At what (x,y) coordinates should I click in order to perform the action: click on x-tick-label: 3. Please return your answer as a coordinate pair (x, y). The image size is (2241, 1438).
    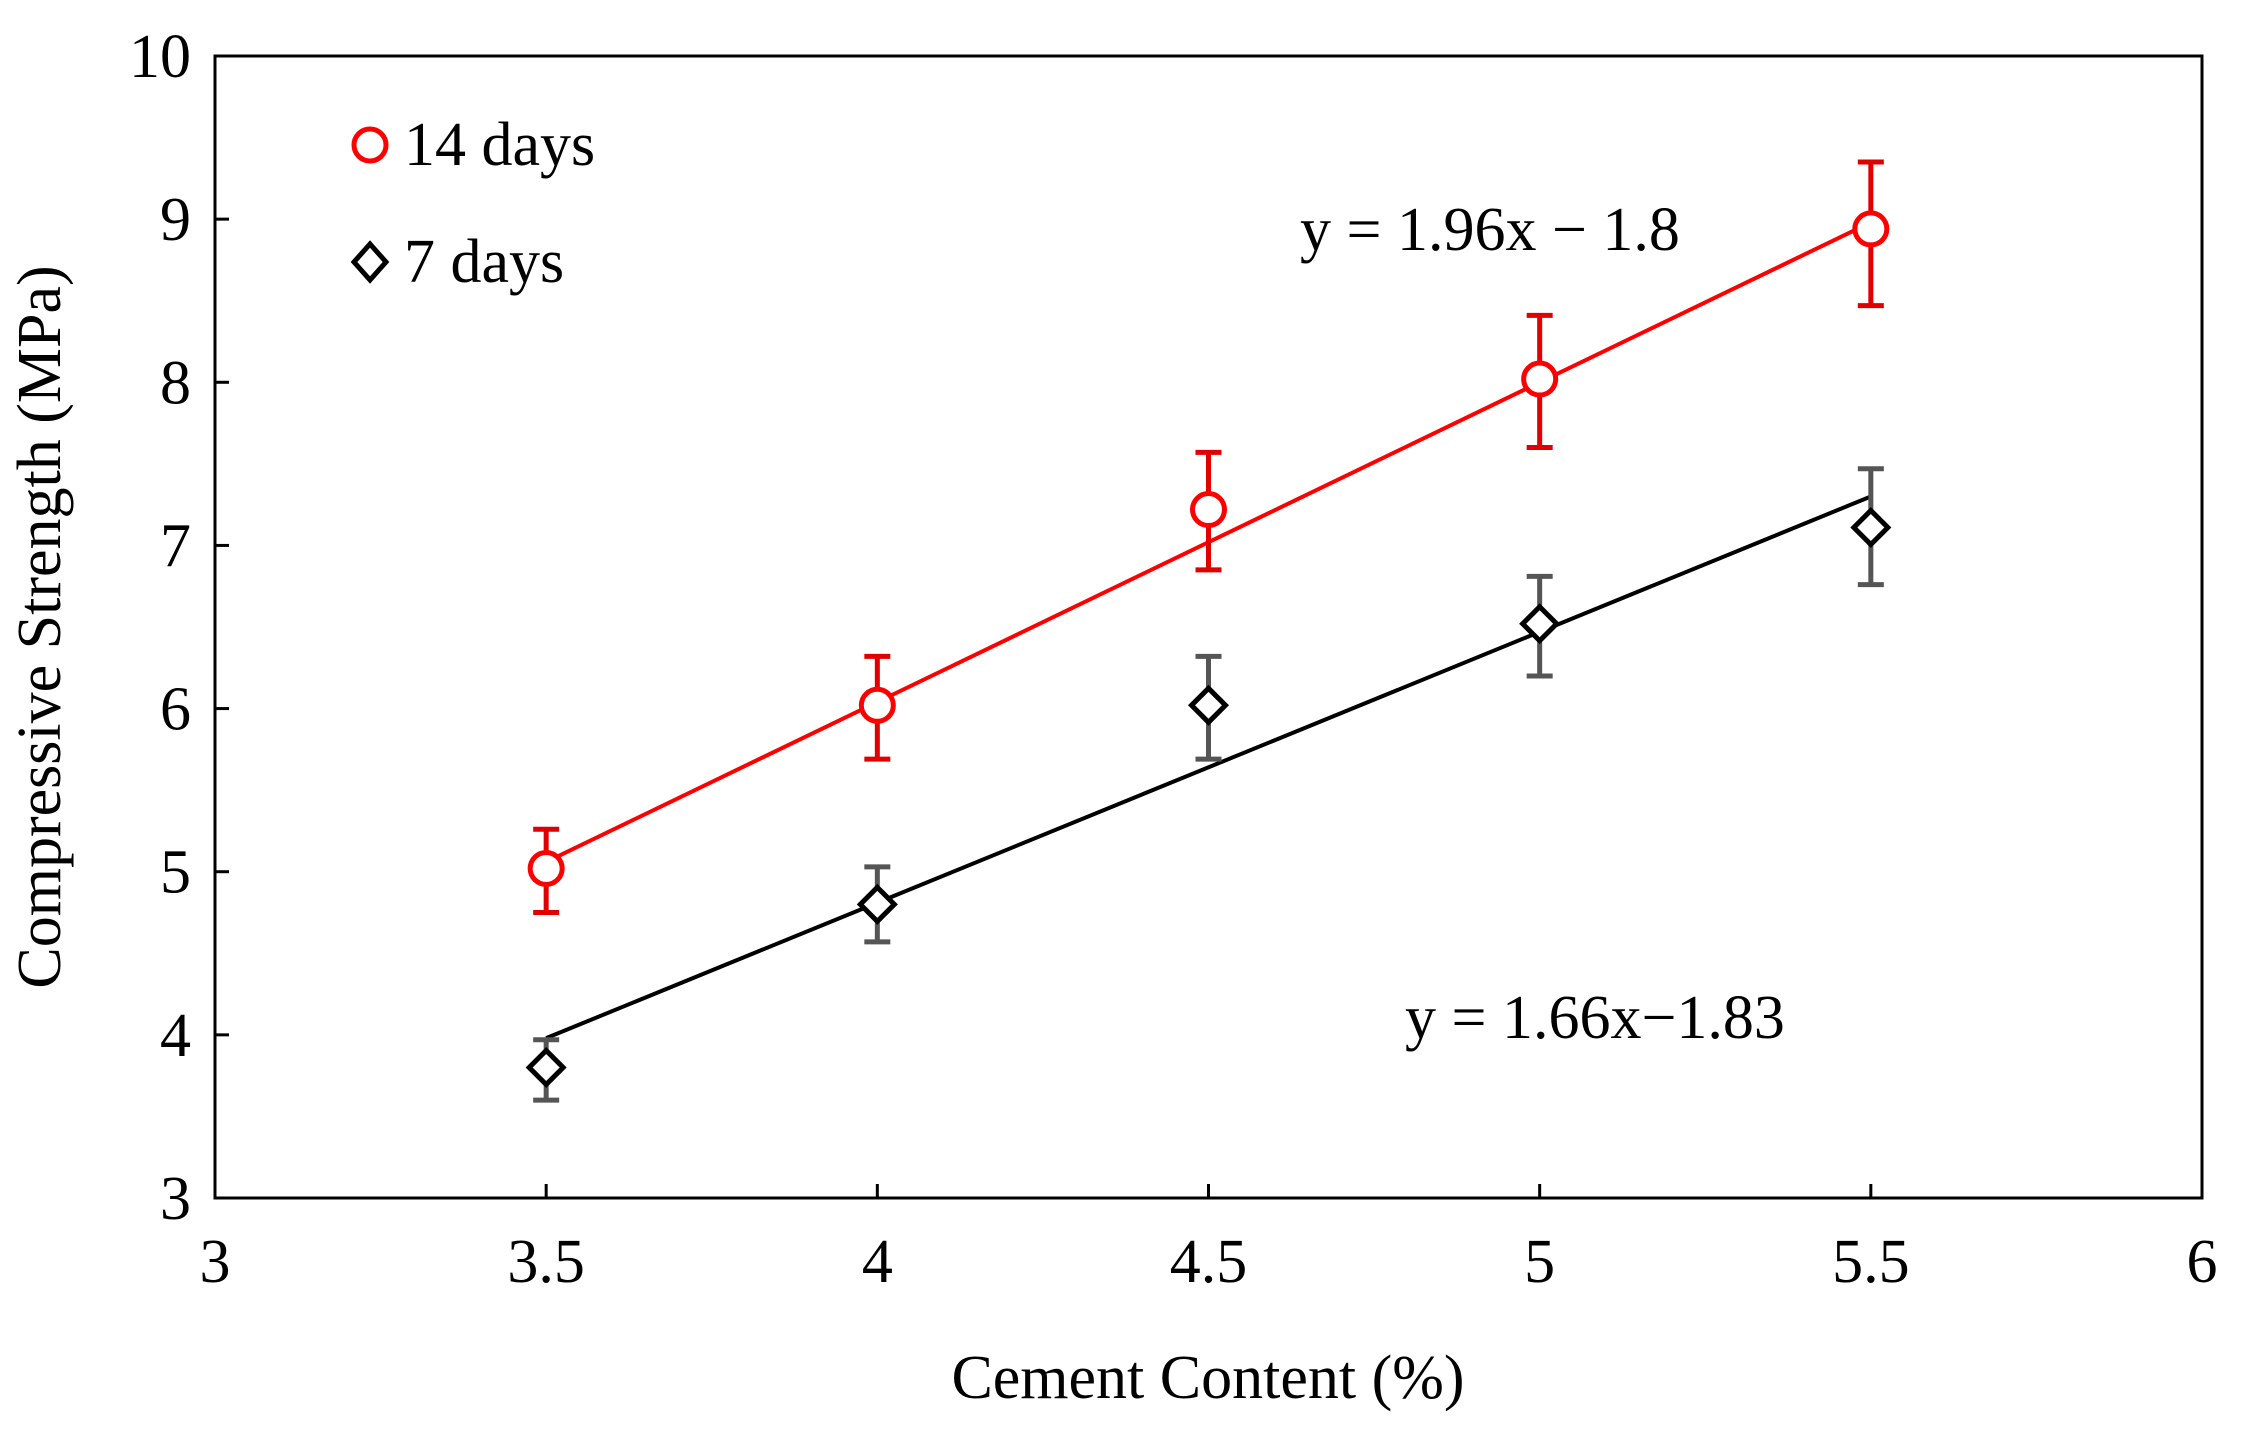
    Looking at the image, I should click on (215, 1262).